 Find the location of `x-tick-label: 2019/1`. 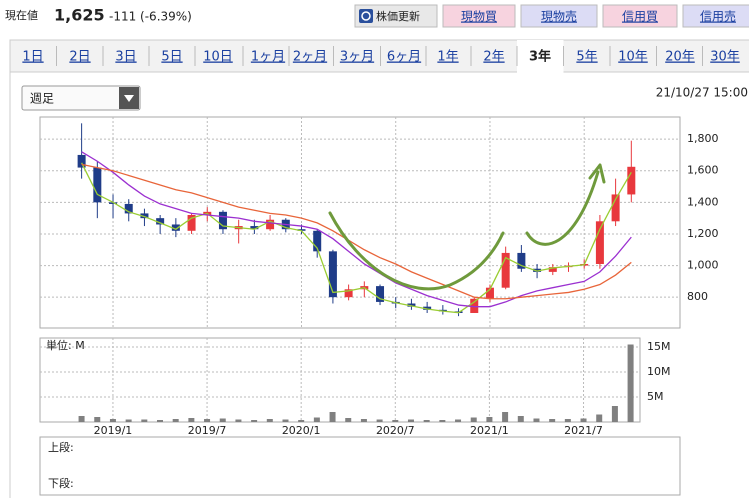

x-tick-label: 2019/1 is located at coordinates (113, 430).